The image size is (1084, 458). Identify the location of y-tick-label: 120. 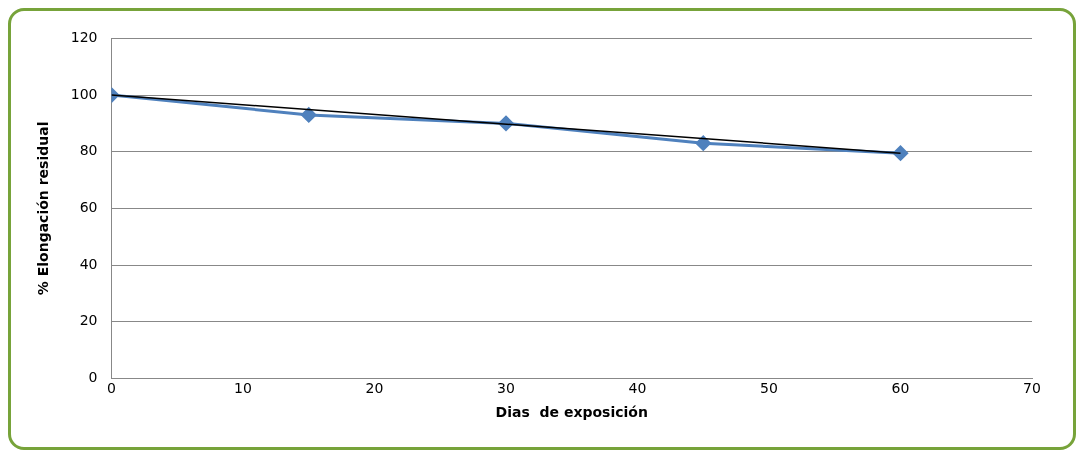
(84, 37).